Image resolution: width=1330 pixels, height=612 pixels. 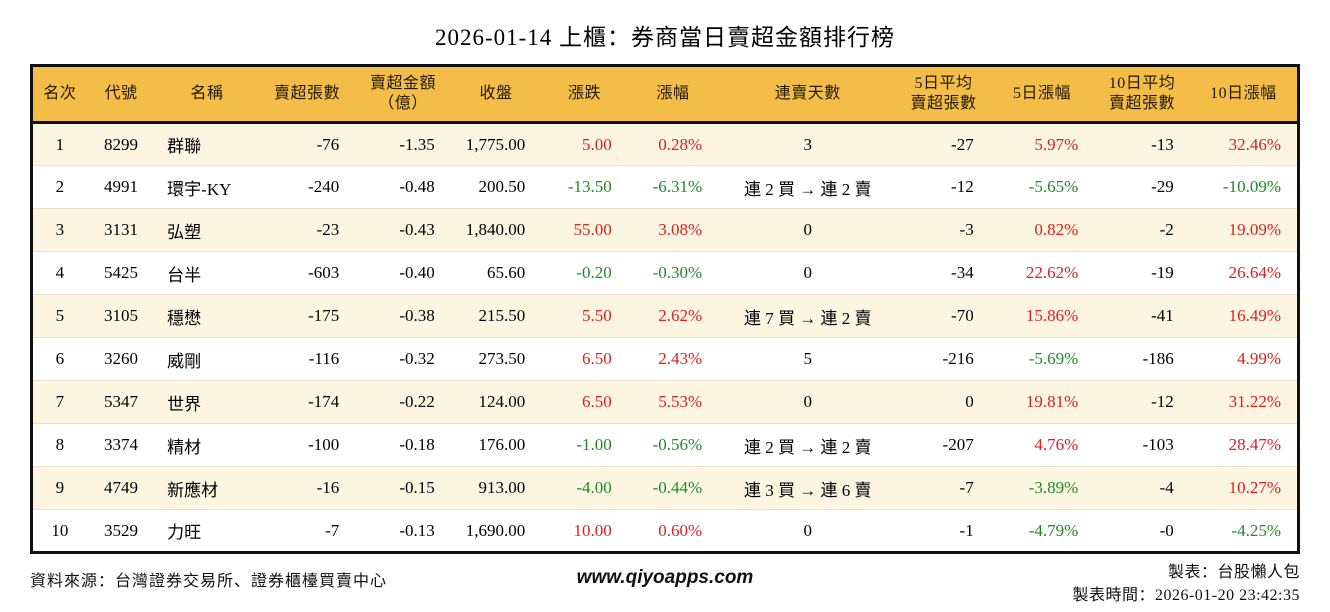 What do you see at coordinates (121, 273) in the screenshot?
I see `cell-code: 5425` at bounding box center [121, 273].